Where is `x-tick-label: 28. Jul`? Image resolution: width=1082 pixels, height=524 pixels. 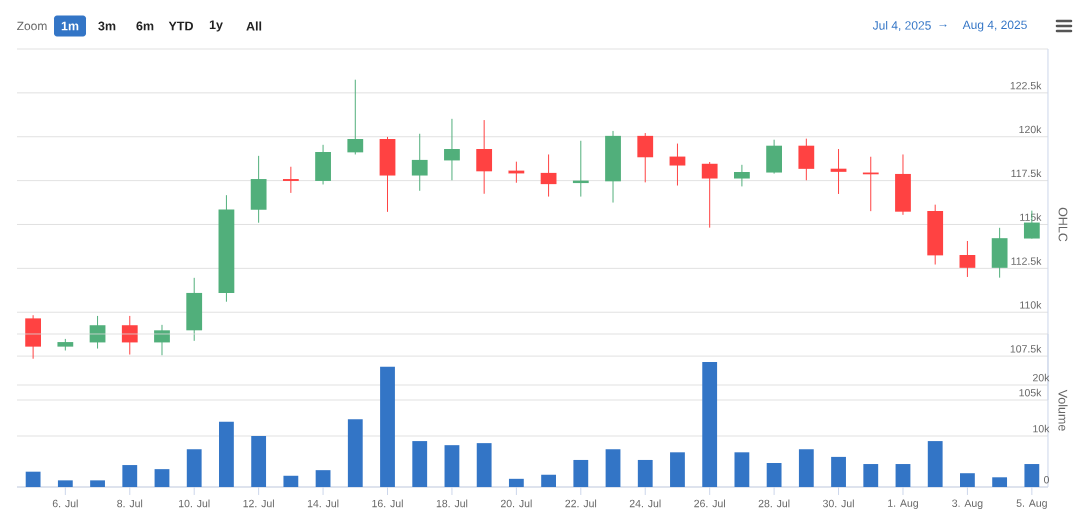
x-tick-label: 28. Jul is located at coordinates (774, 503).